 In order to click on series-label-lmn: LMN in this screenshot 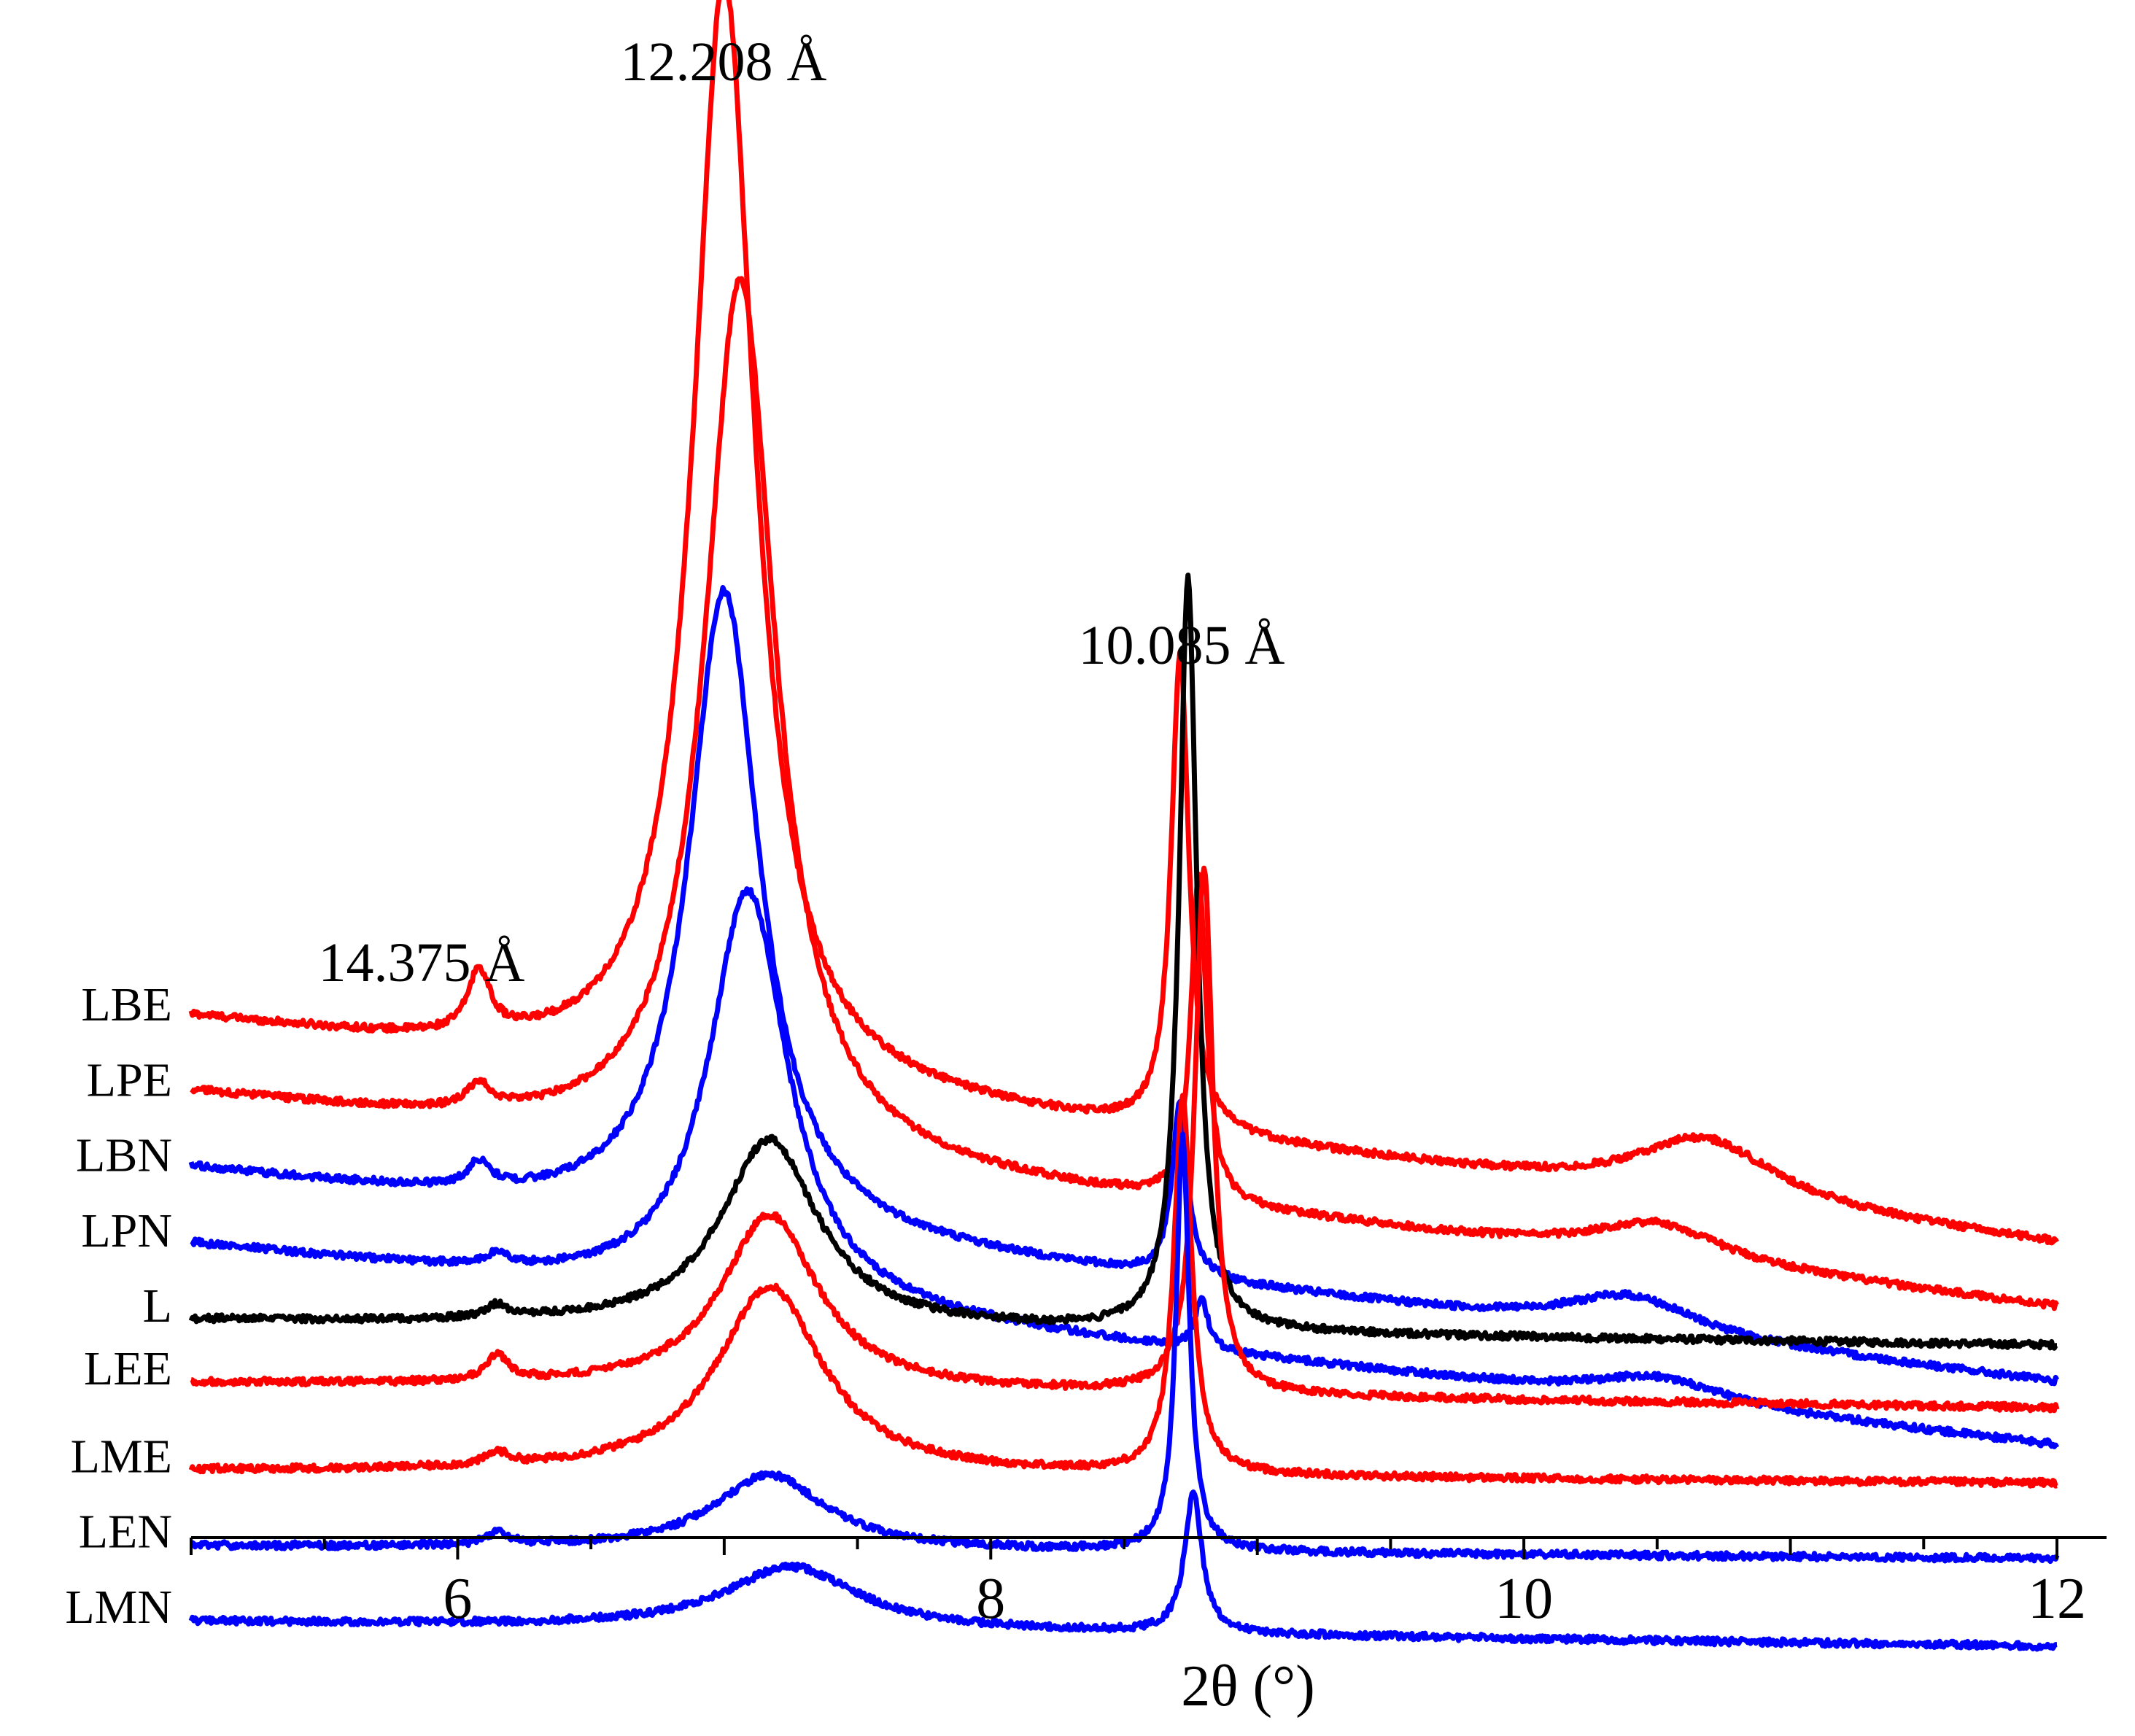, I will do `click(118, 1607)`.